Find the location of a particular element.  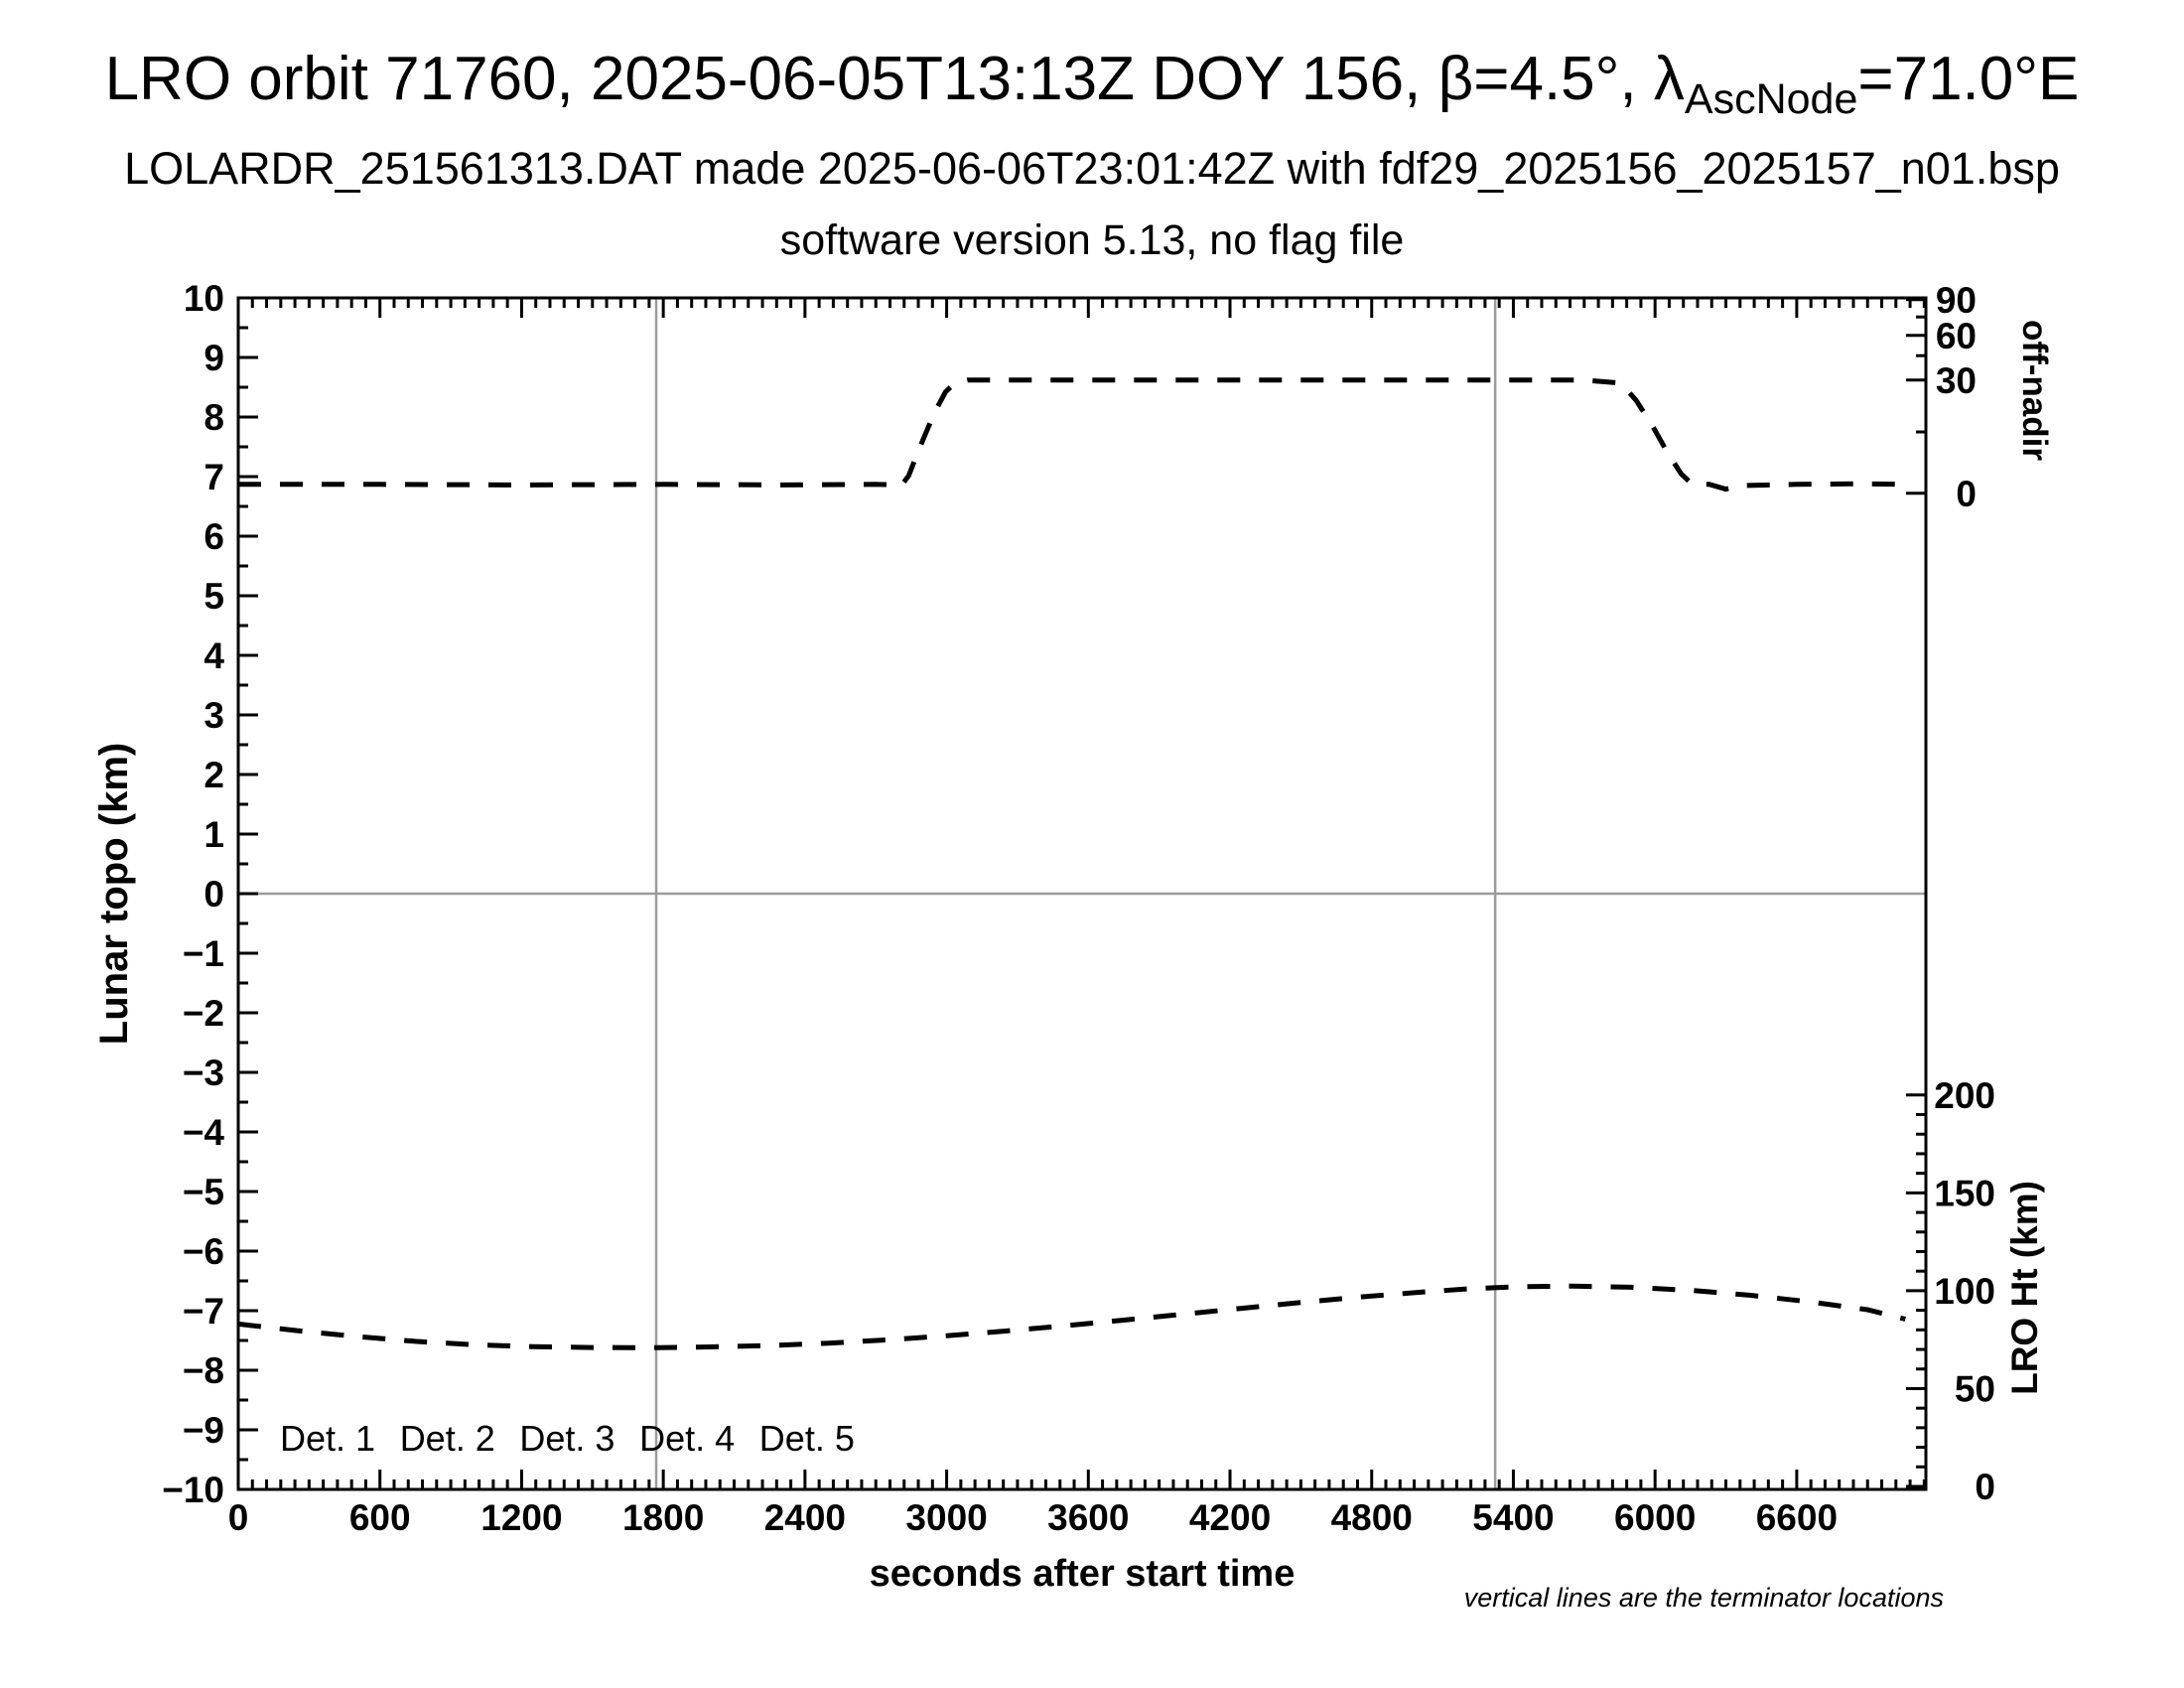

off-nadir-angle-curve is located at coordinates (1072, 434).